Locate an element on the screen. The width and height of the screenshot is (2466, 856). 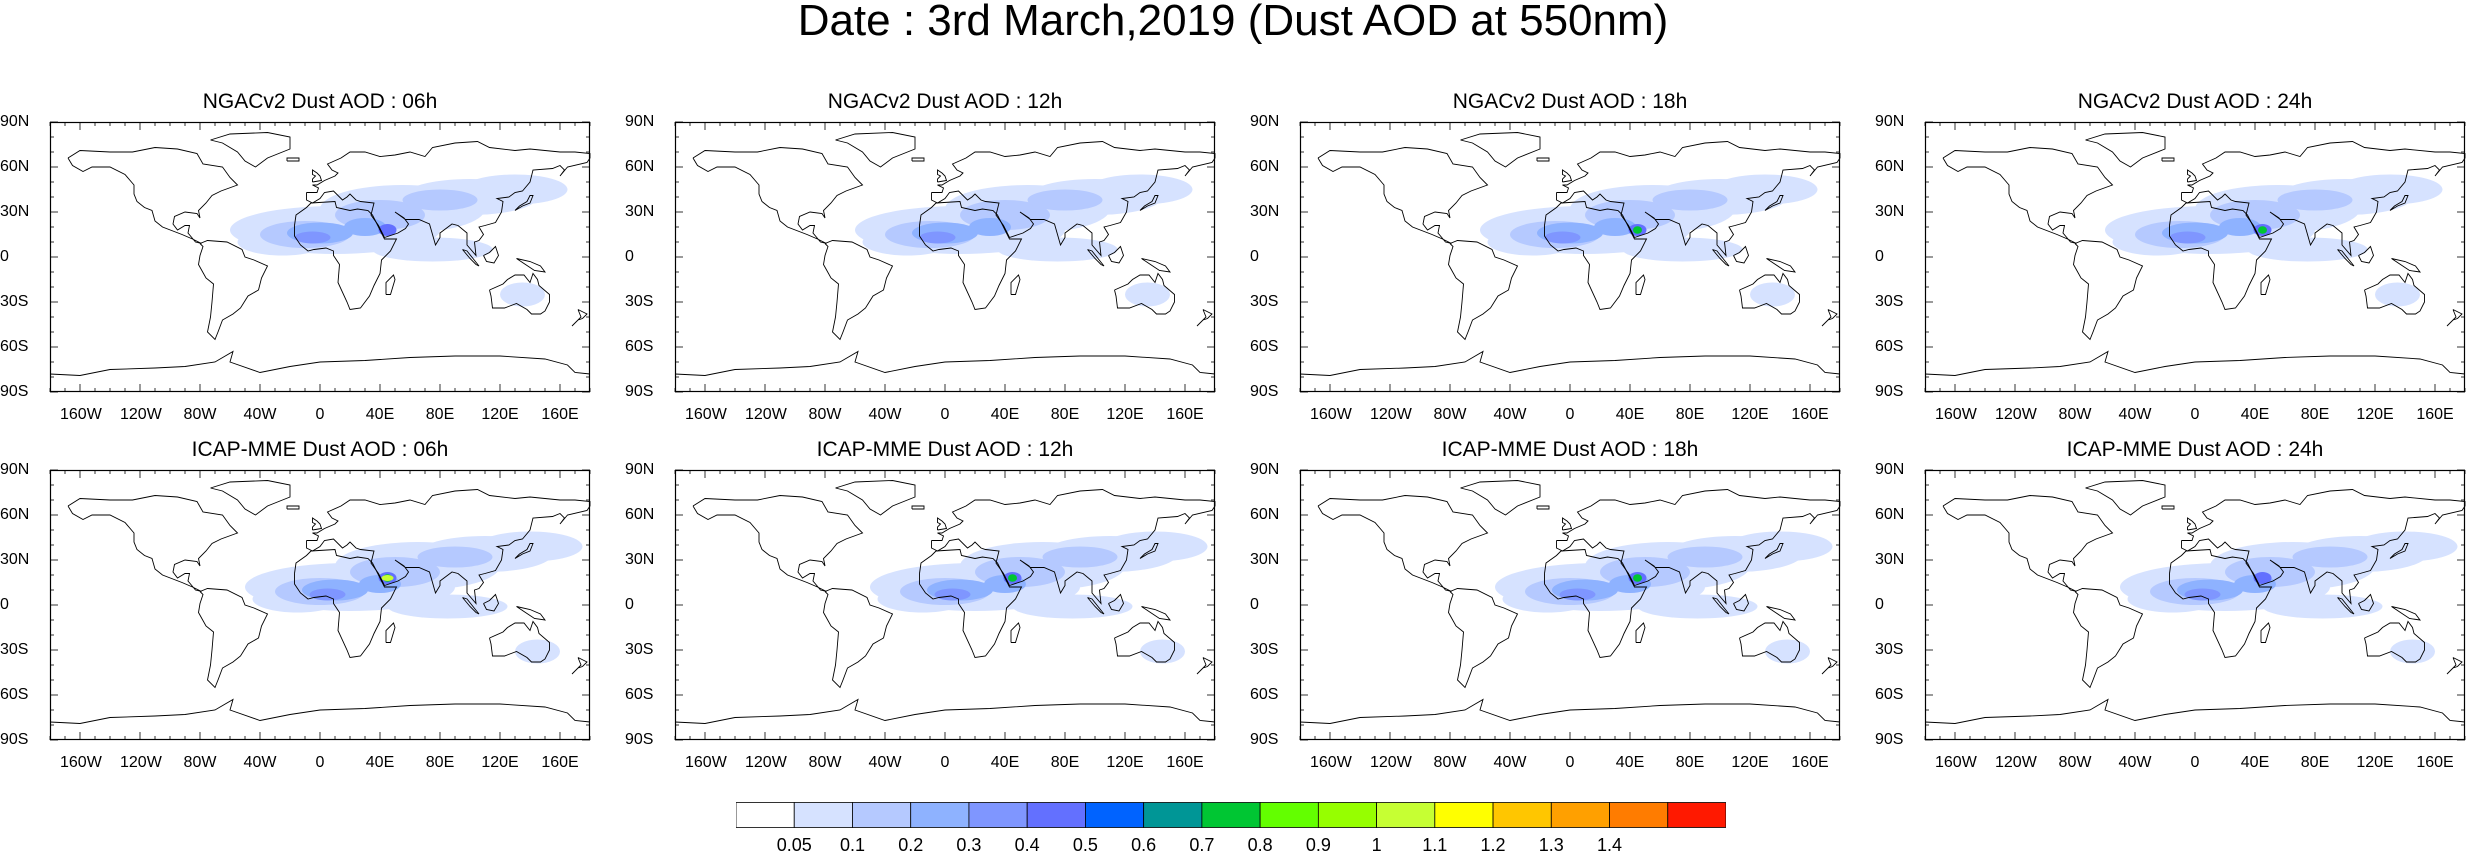
colorbar-label: 1.2 is located at coordinates (1493, 845).